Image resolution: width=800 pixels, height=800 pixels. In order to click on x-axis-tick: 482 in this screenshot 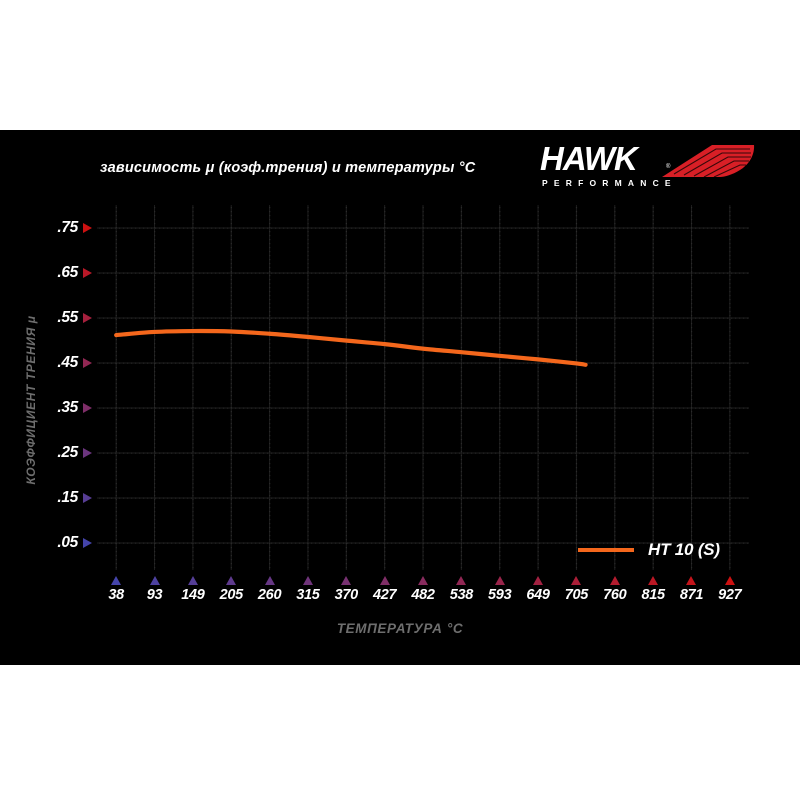, I will do `click(423, 589)`.